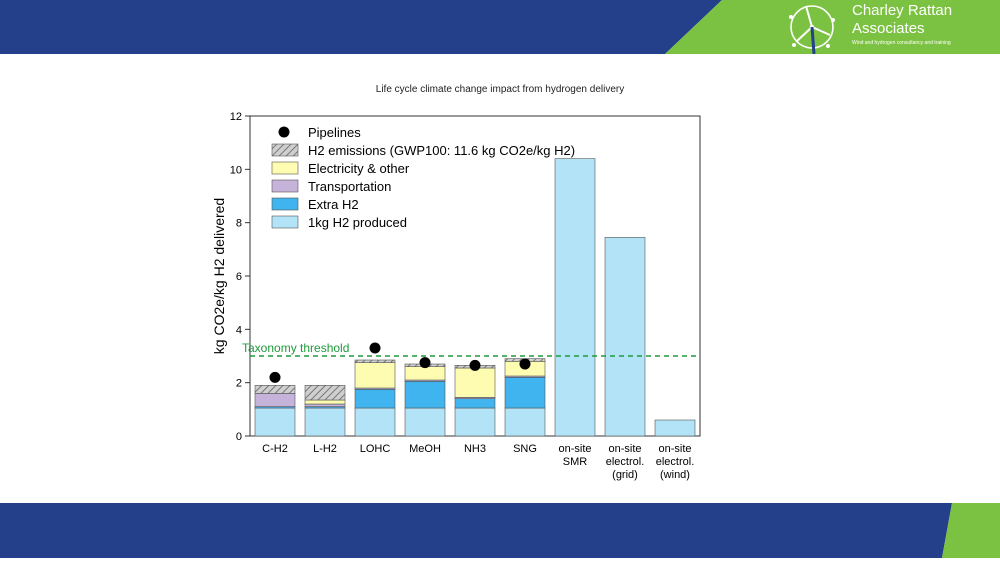 This screenshot has width=1000, height=563. Describe the element at coordinates (239, 330) in the screenshot. I see `y-tick-label: 4` at that location.